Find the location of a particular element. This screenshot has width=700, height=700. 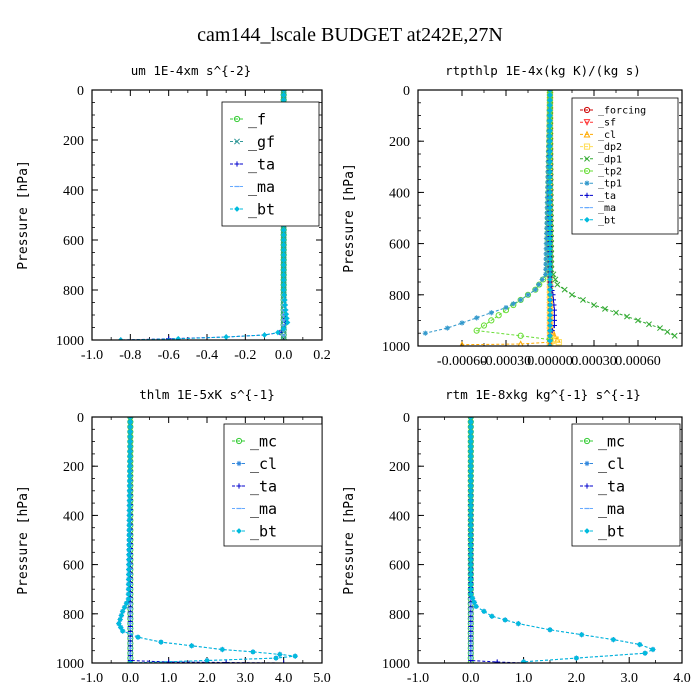

x-tick-label: -1.0 is located at coordinates (418, 678).